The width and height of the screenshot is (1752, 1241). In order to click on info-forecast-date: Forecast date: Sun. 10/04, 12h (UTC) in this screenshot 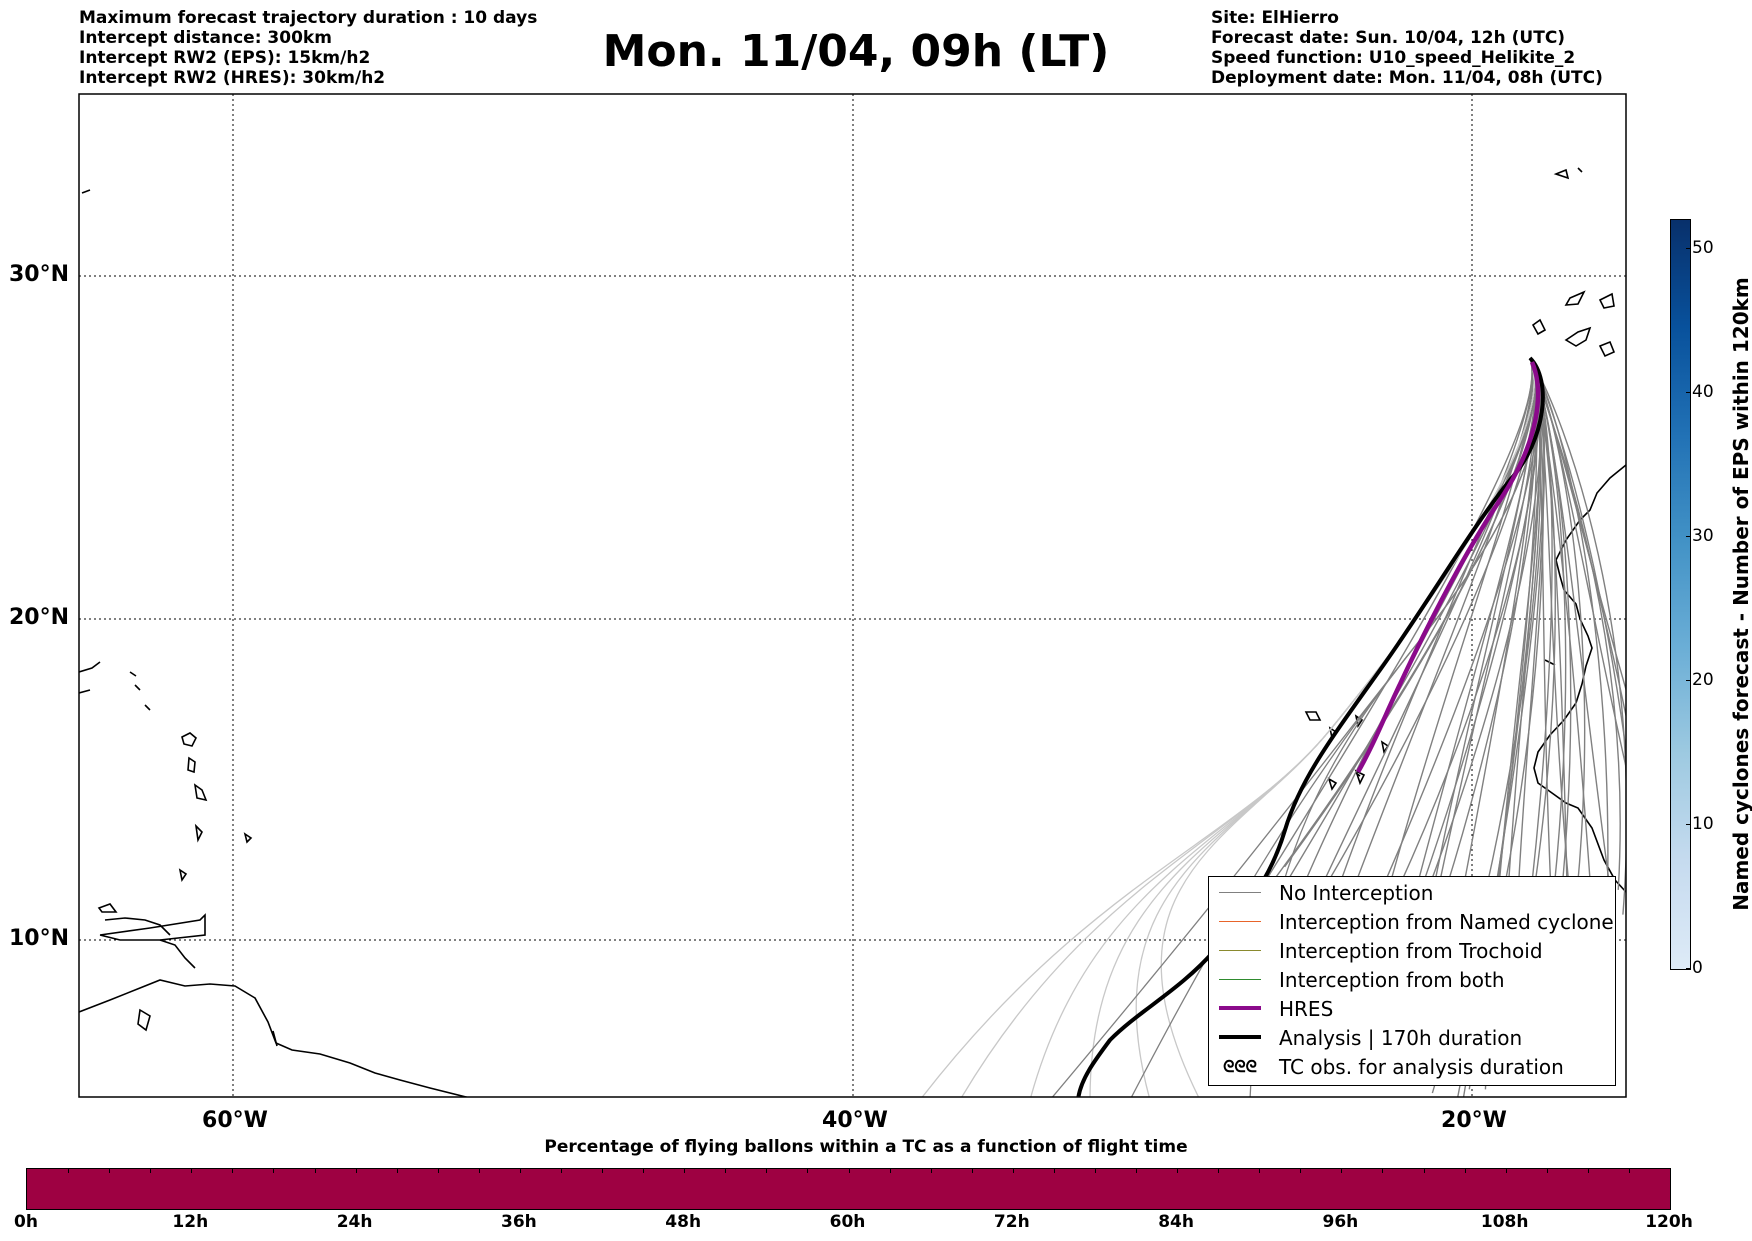, I will do `click(1388, 38)`.